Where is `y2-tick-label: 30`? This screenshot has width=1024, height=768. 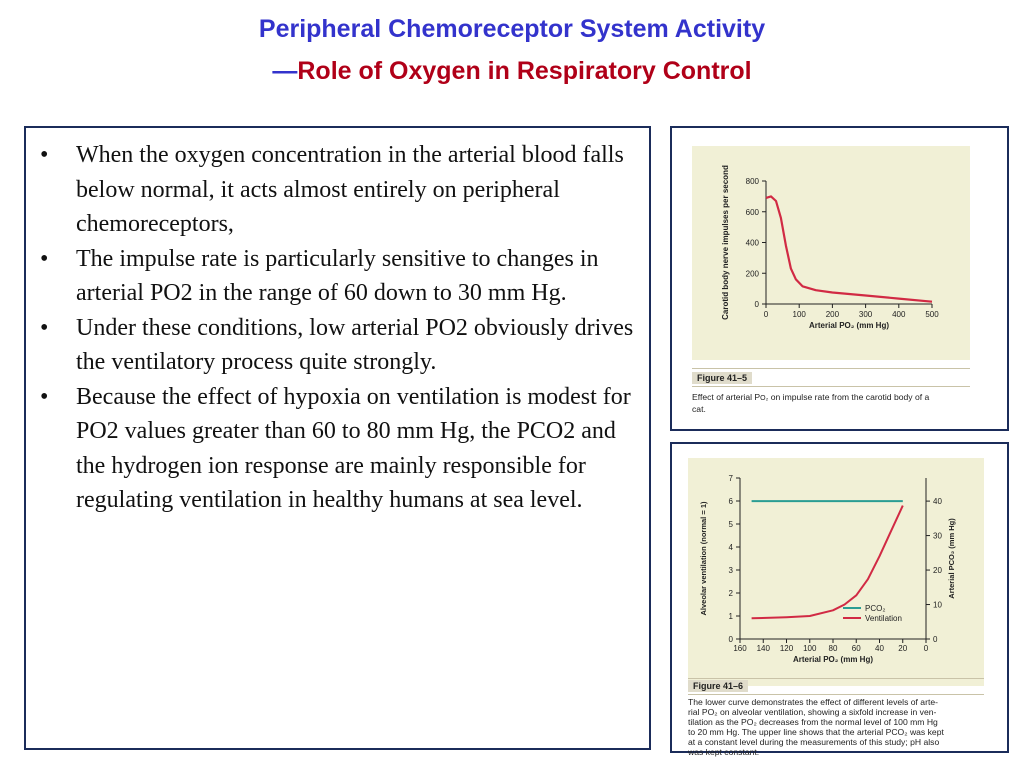 y2-tick-label: 30 is located at coordinates (937, 536).